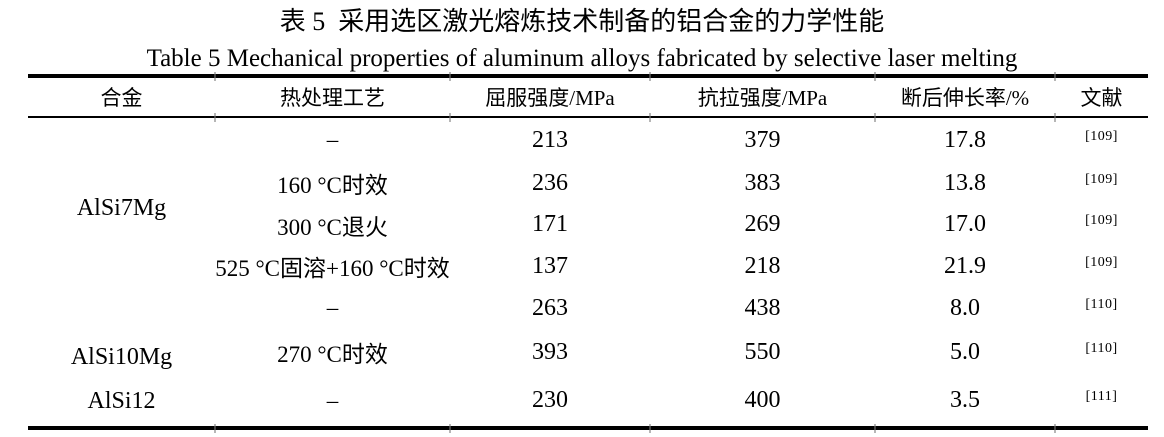 The height and width of the screenshot is (437, 1164). Describe the element at coordinates (588, 76) in the screenshot. I see `table-top-rule` at that location.